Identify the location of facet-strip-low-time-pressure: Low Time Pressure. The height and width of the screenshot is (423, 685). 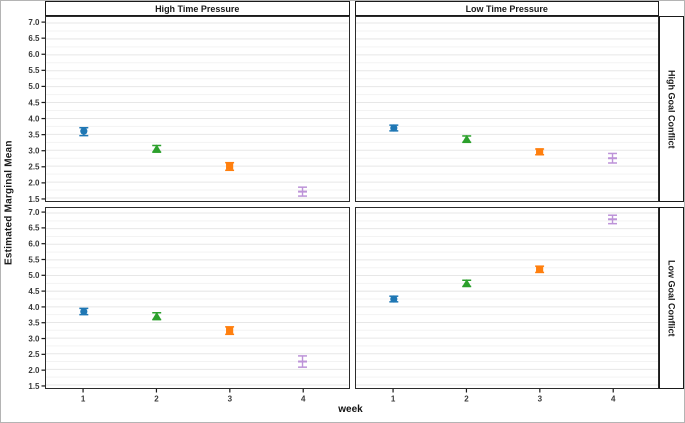
(506, 8).